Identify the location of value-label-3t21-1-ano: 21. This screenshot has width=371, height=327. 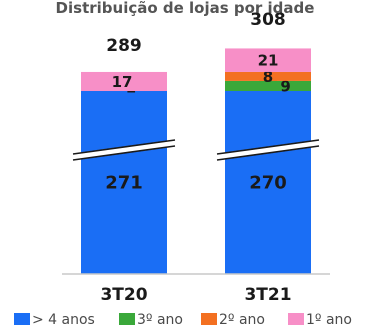
(268, 61).